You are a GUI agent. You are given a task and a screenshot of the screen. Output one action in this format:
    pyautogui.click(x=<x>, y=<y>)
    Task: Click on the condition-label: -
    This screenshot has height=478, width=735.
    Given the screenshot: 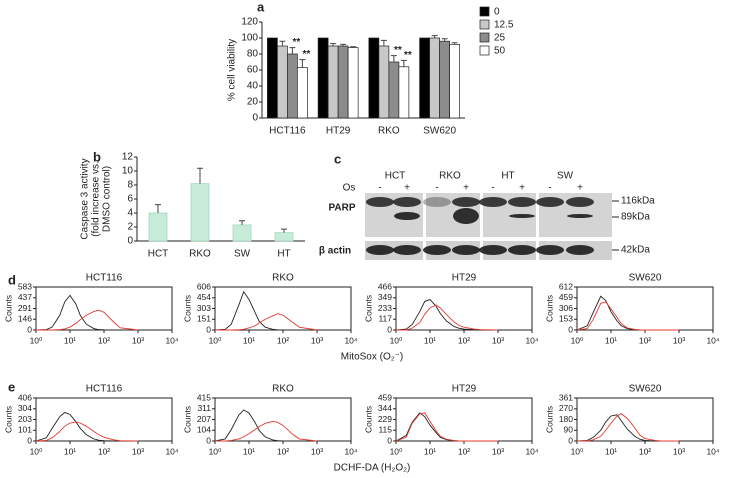 What is the action you would take?
    pyautogui.click(x=379, y=188)
    